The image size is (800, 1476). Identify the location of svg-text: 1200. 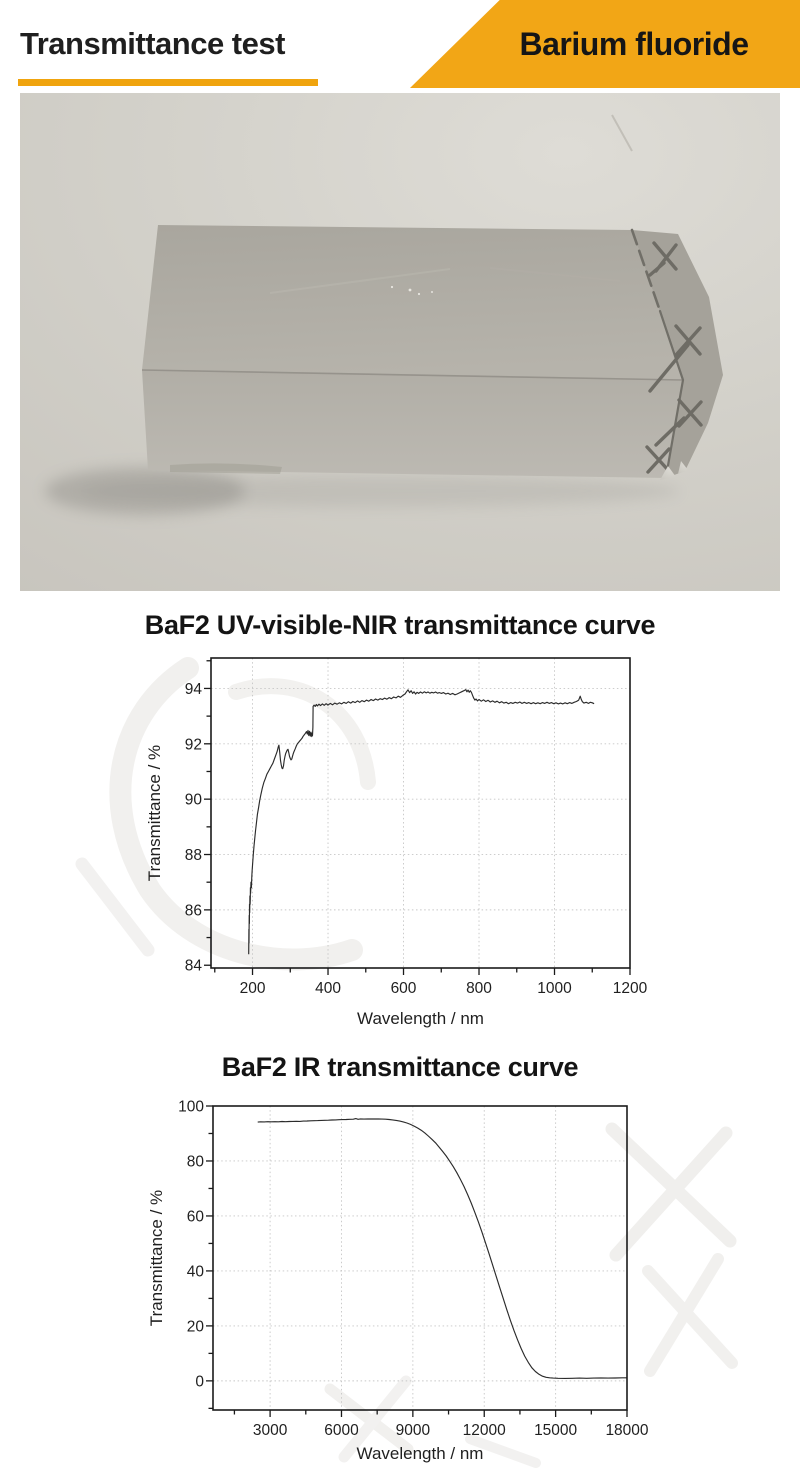
(630, 988).